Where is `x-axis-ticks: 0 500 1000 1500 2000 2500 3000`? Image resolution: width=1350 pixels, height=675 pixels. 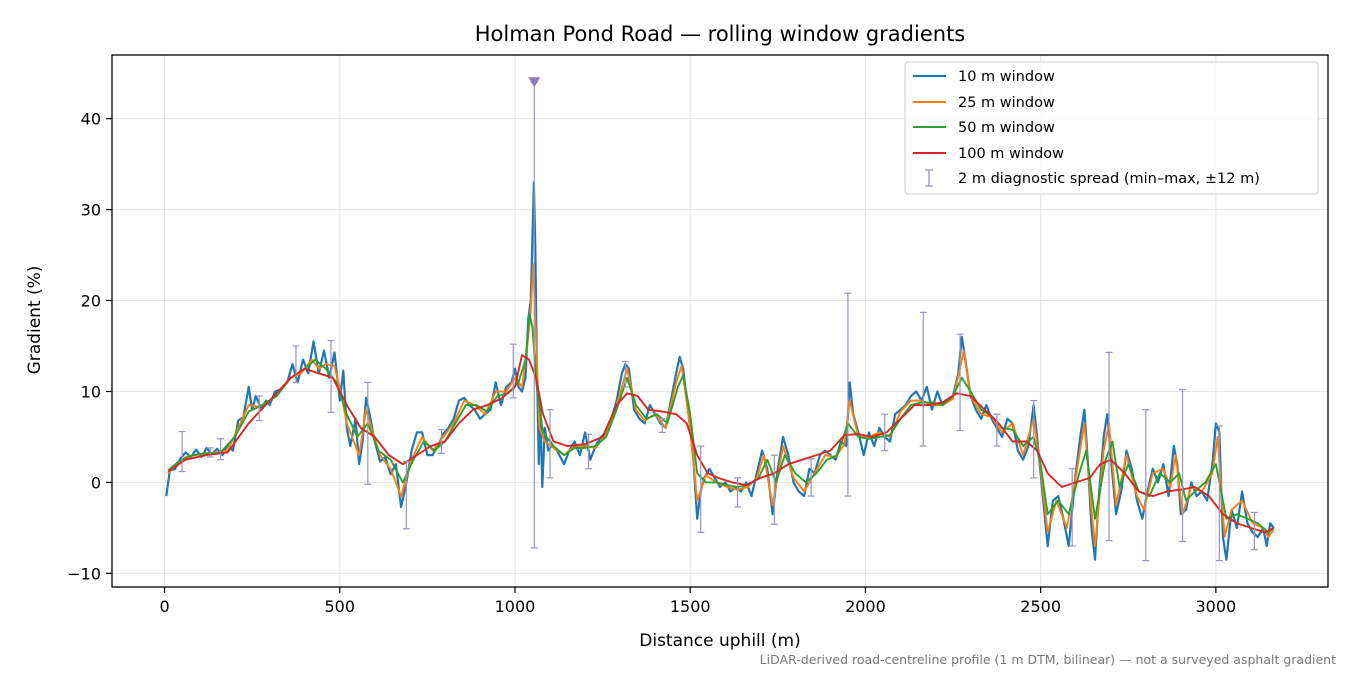 x-axis-ticks: 0 500 1000 1500 2000 2500 3000 is located at coordinates (697, 601).